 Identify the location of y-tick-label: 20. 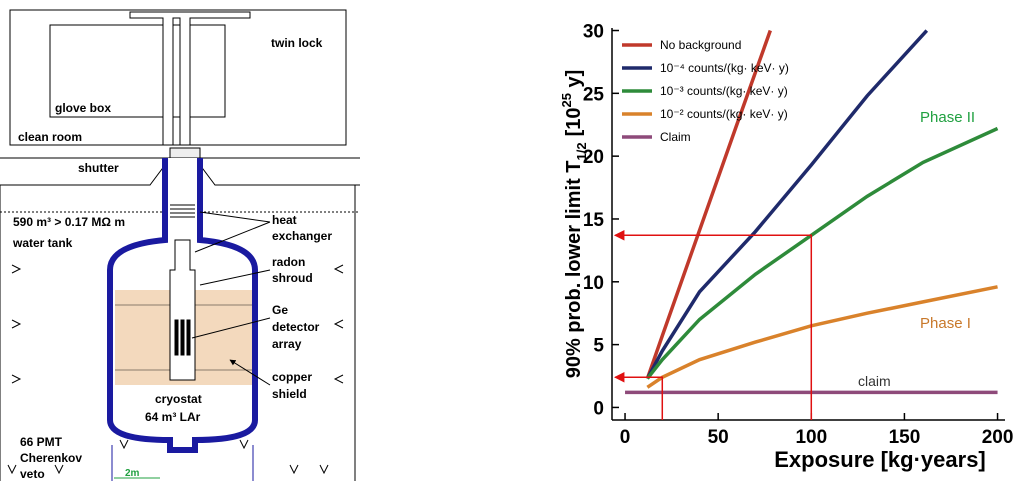
(593, 157).